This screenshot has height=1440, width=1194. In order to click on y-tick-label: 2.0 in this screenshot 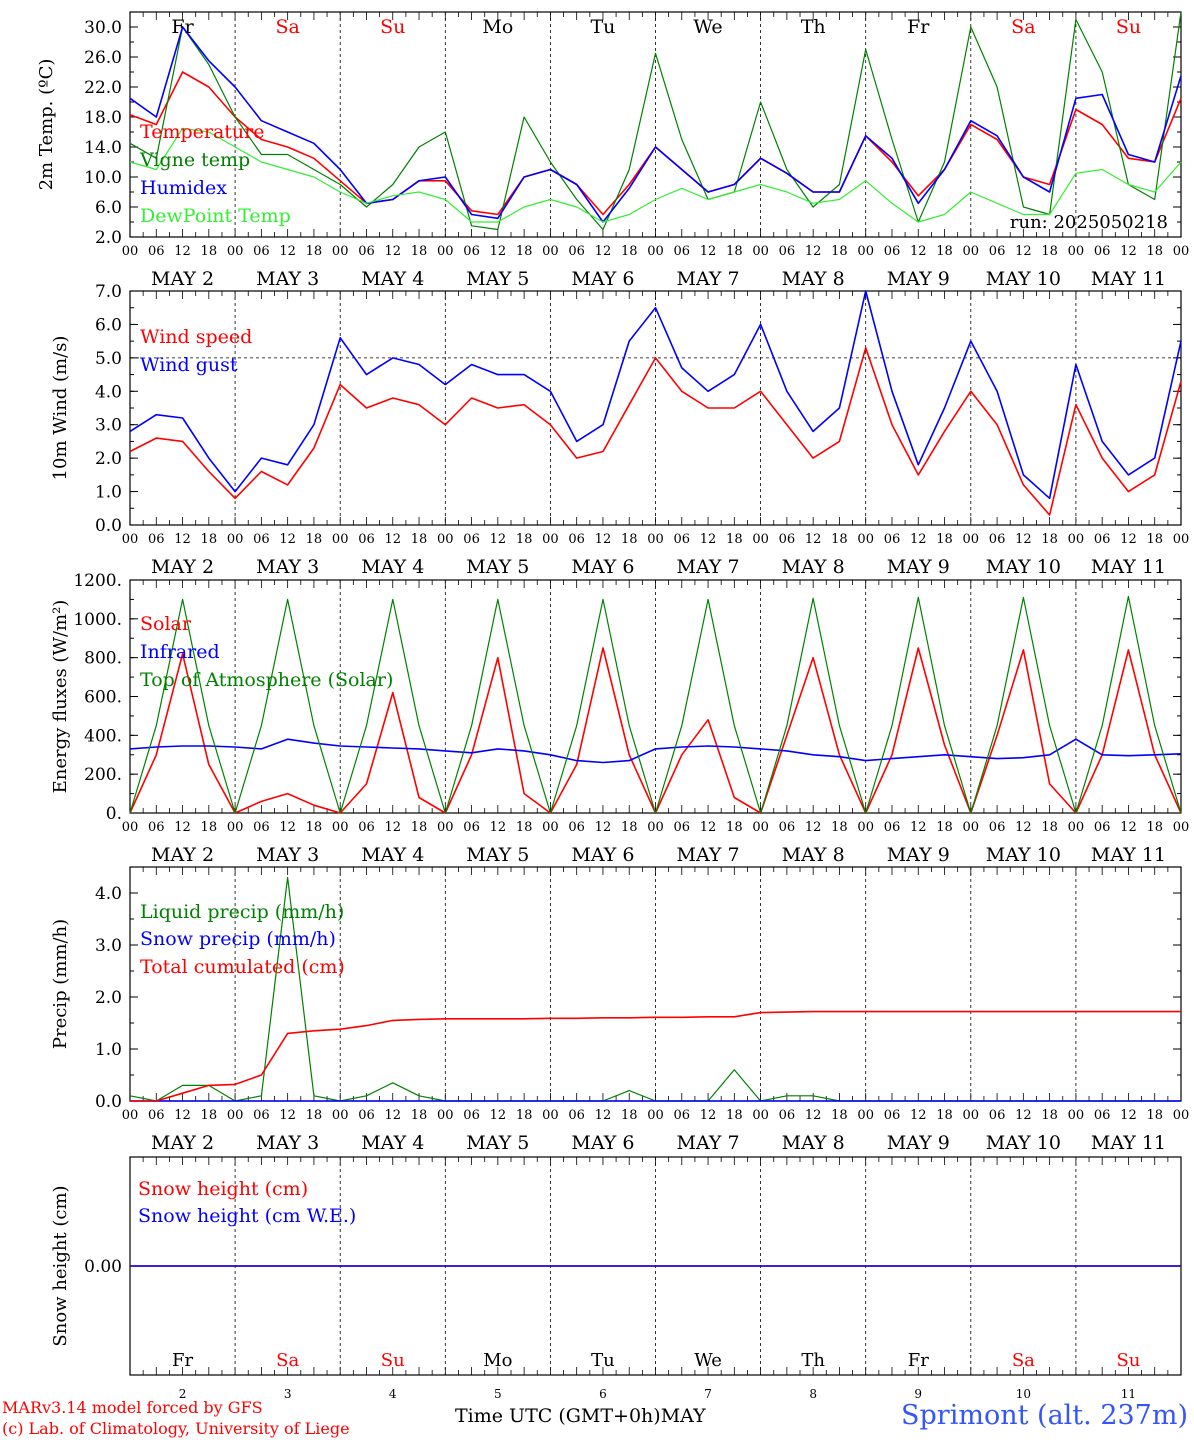, I will do `click(108, 238)`.